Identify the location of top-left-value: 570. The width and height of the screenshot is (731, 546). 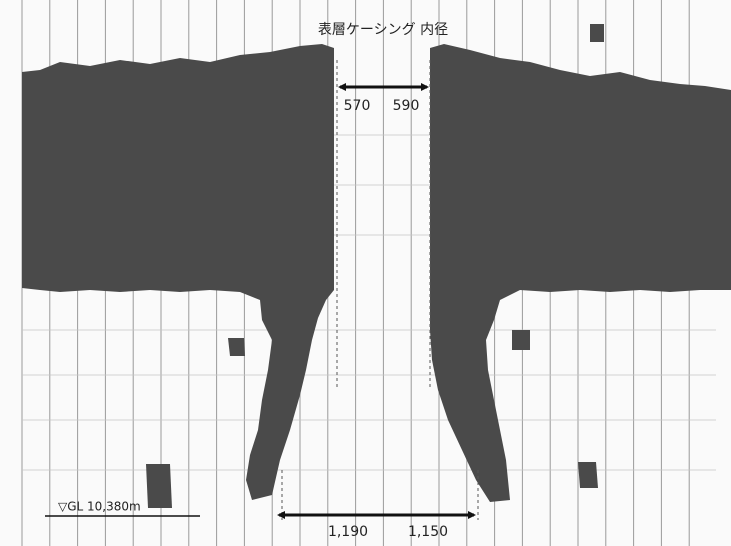
(357, 106).